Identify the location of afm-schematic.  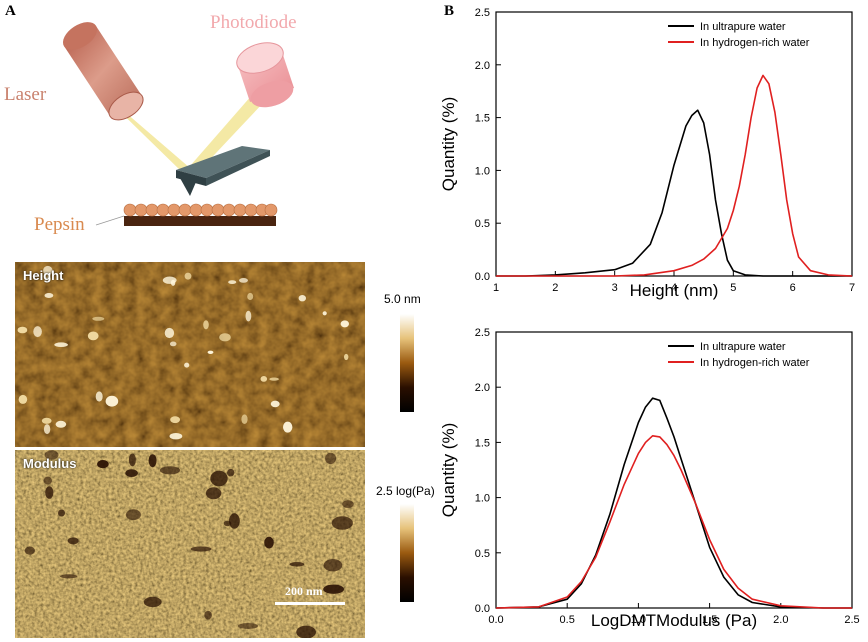
(178, 124).